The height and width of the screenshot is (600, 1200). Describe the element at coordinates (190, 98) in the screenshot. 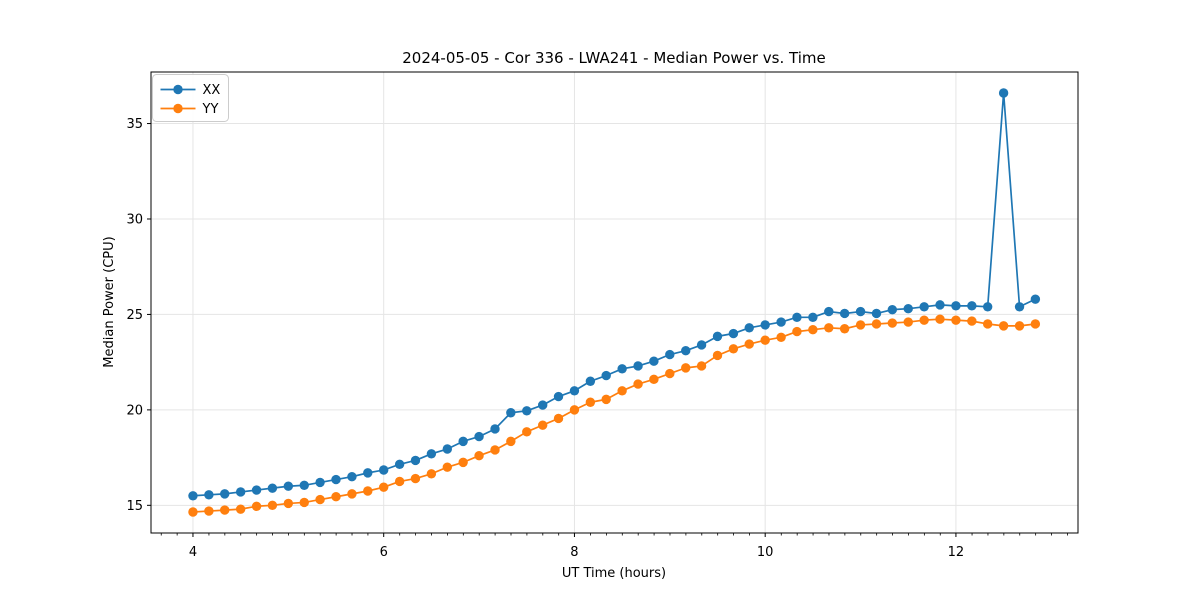

I see `legend-box` at that location.